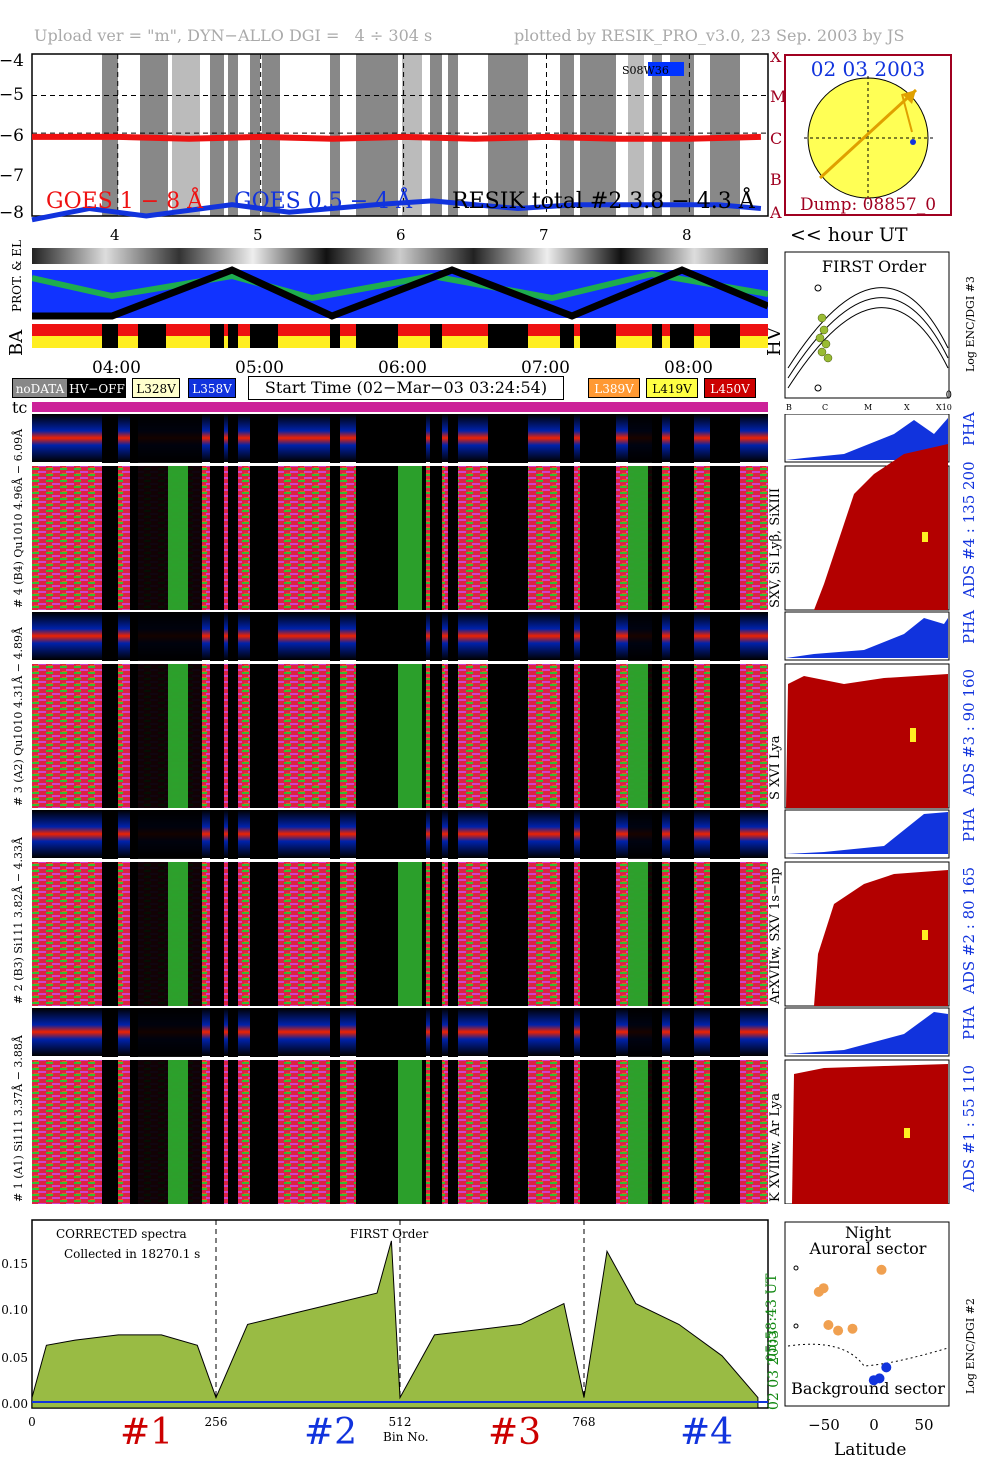 The image size is (1004, 1477). Describe the element at coordinates (949, 395) in the screenshot. I see `orbit-ytick: 0` at that location.